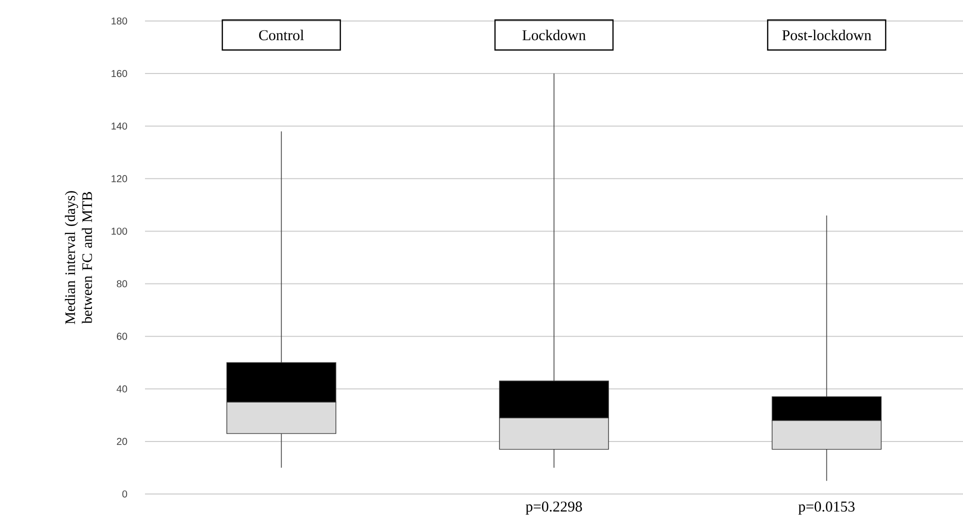 The height and width of the screenshot is (520, 963). Describe the element at coordinates (120, 231) in the screenshot. I see `y-tick-label: 100` at that location.